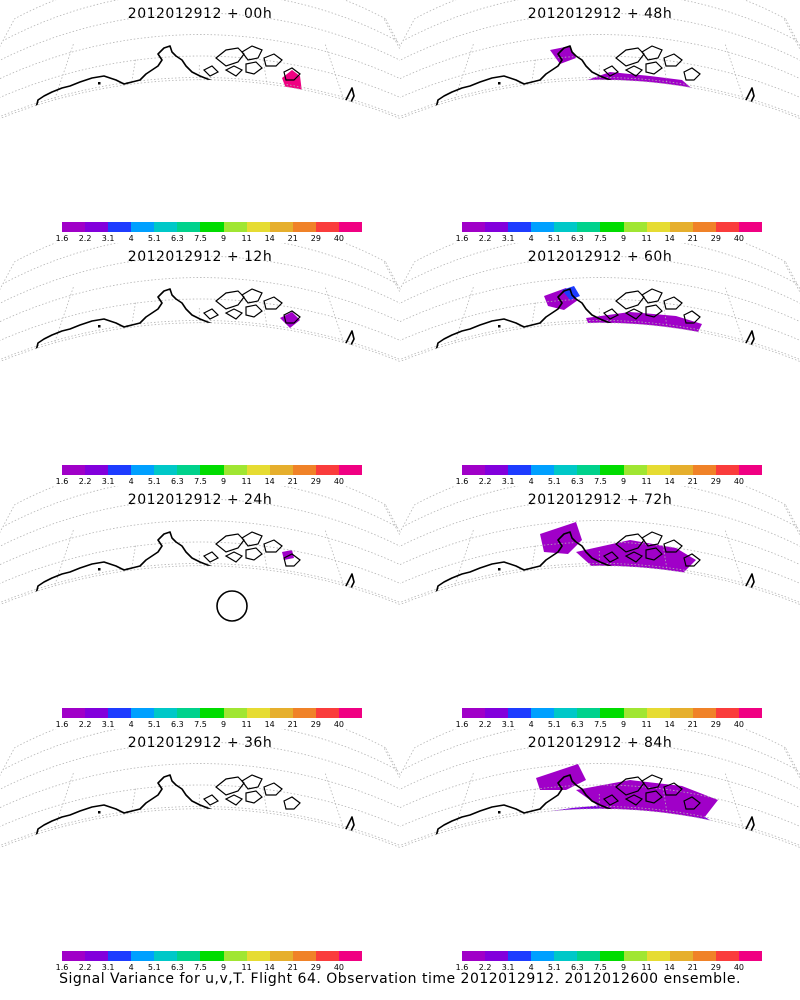 The height and width of the screenshot is (1000, 800). Describe the element at coordinates (200, 257) in the screenshot. I see `panel-title: 2012012912 + 12h` at that location.